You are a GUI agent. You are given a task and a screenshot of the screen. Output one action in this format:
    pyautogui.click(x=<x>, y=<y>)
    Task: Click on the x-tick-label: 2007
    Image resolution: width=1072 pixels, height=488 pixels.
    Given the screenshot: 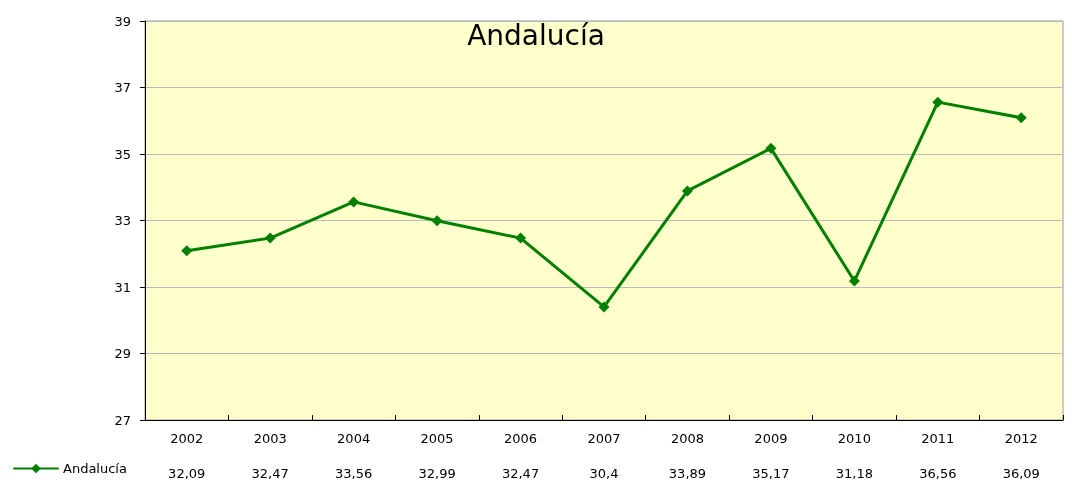 What is the action you would take?
    pyautogui.click(x=604, y=438)
    